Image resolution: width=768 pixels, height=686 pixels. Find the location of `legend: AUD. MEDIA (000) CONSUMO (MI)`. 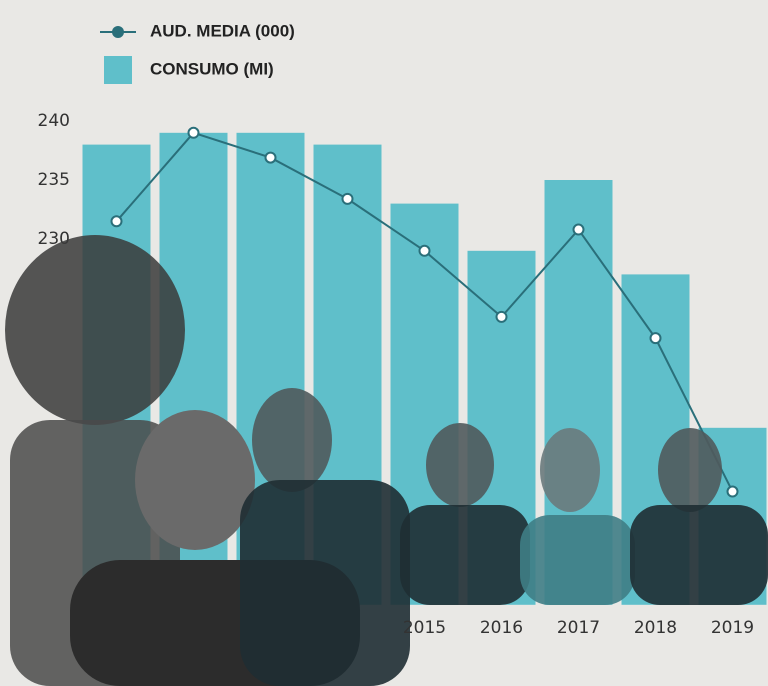

legend: AUD. MEDIA (000) CONSUMO (MI) is located at coordinates (197, 52).